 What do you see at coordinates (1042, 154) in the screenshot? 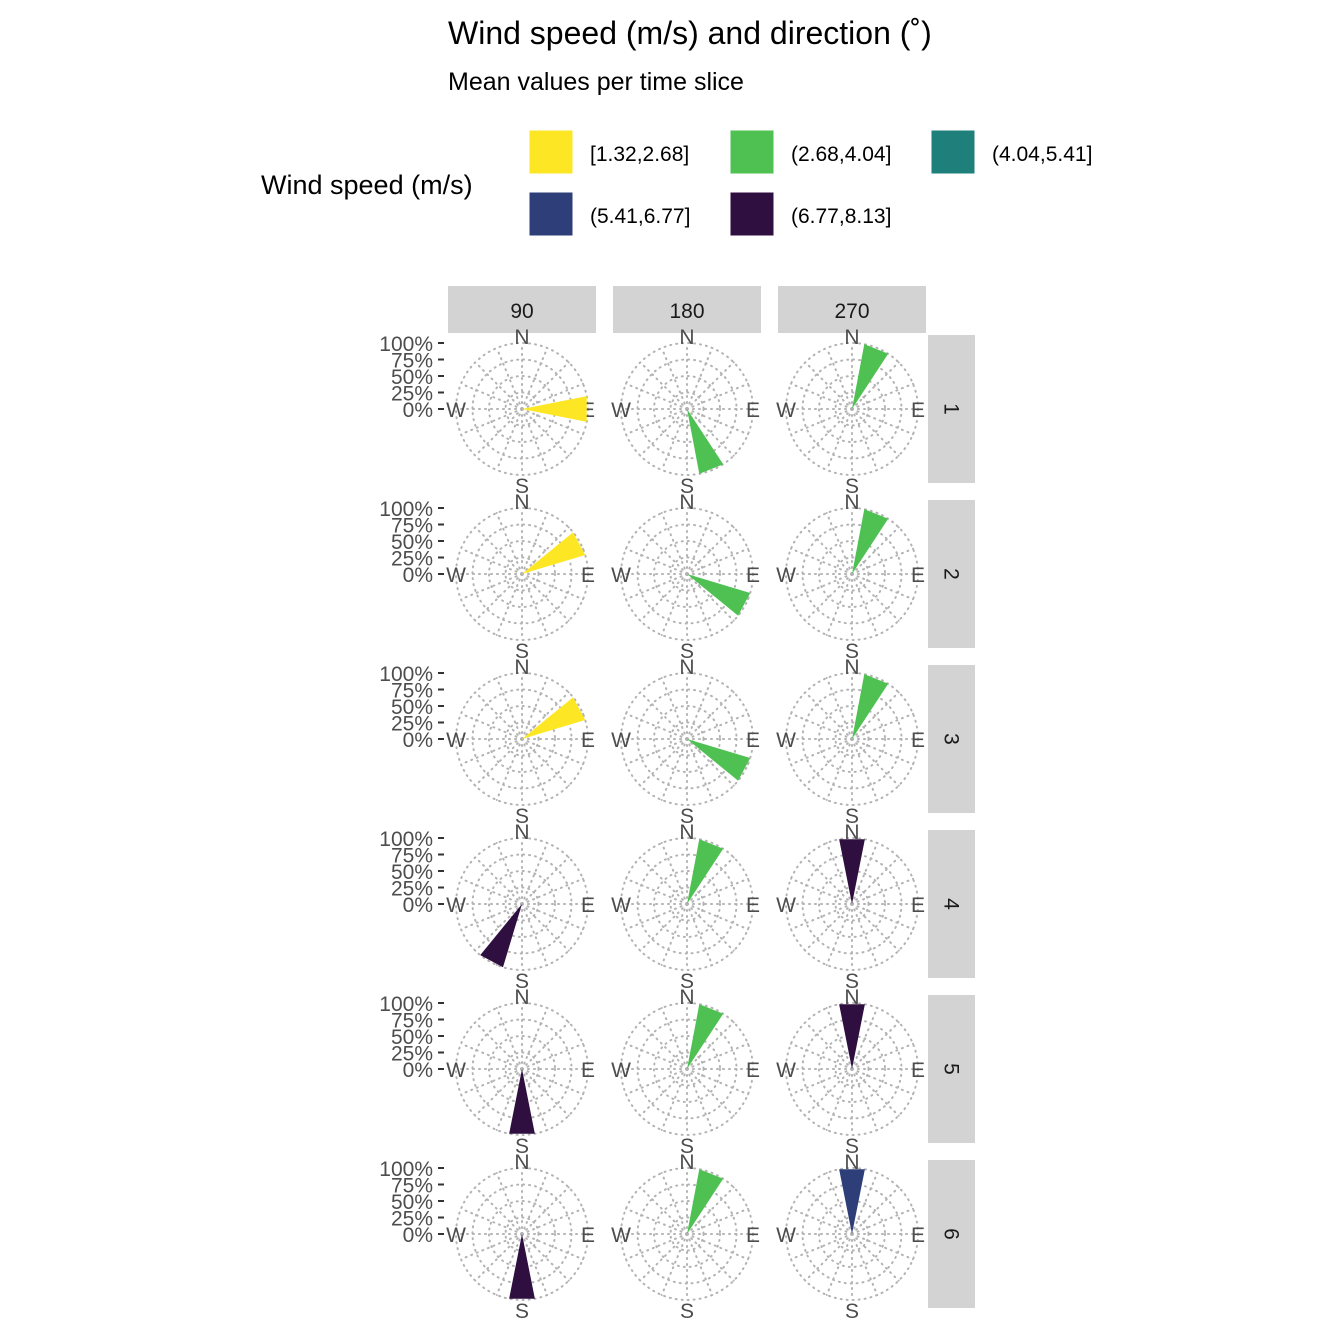
I see `legend-label: (4.04,5.41]` at bounding box center [1042, 154].